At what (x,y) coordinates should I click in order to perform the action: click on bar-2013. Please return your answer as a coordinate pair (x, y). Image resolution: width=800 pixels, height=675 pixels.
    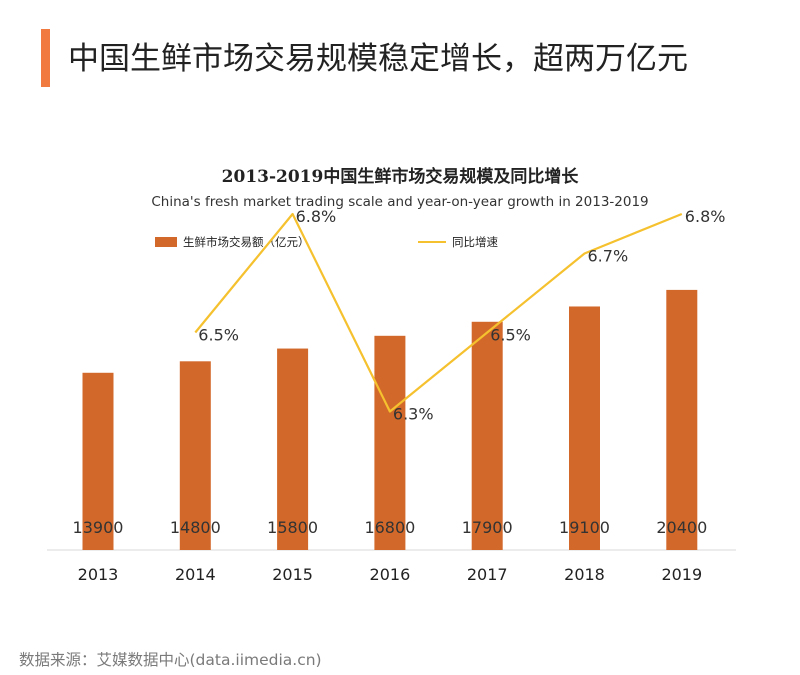
    Looking at the image, I should click on (98, 461).